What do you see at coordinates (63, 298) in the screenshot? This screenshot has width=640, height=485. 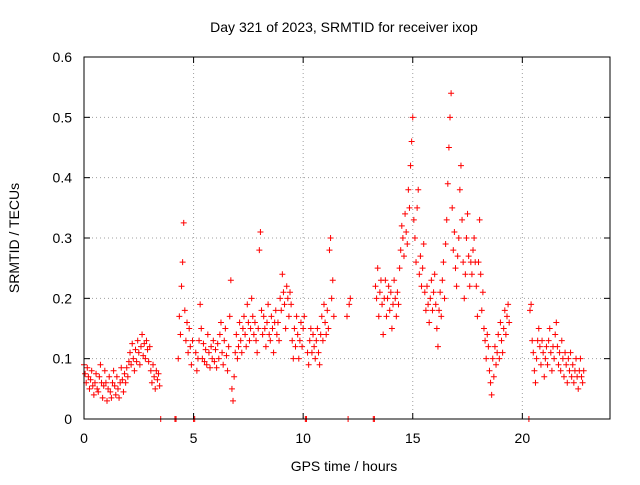 I see `y-tick-label: 0.2` at bounding box center [63, 298].